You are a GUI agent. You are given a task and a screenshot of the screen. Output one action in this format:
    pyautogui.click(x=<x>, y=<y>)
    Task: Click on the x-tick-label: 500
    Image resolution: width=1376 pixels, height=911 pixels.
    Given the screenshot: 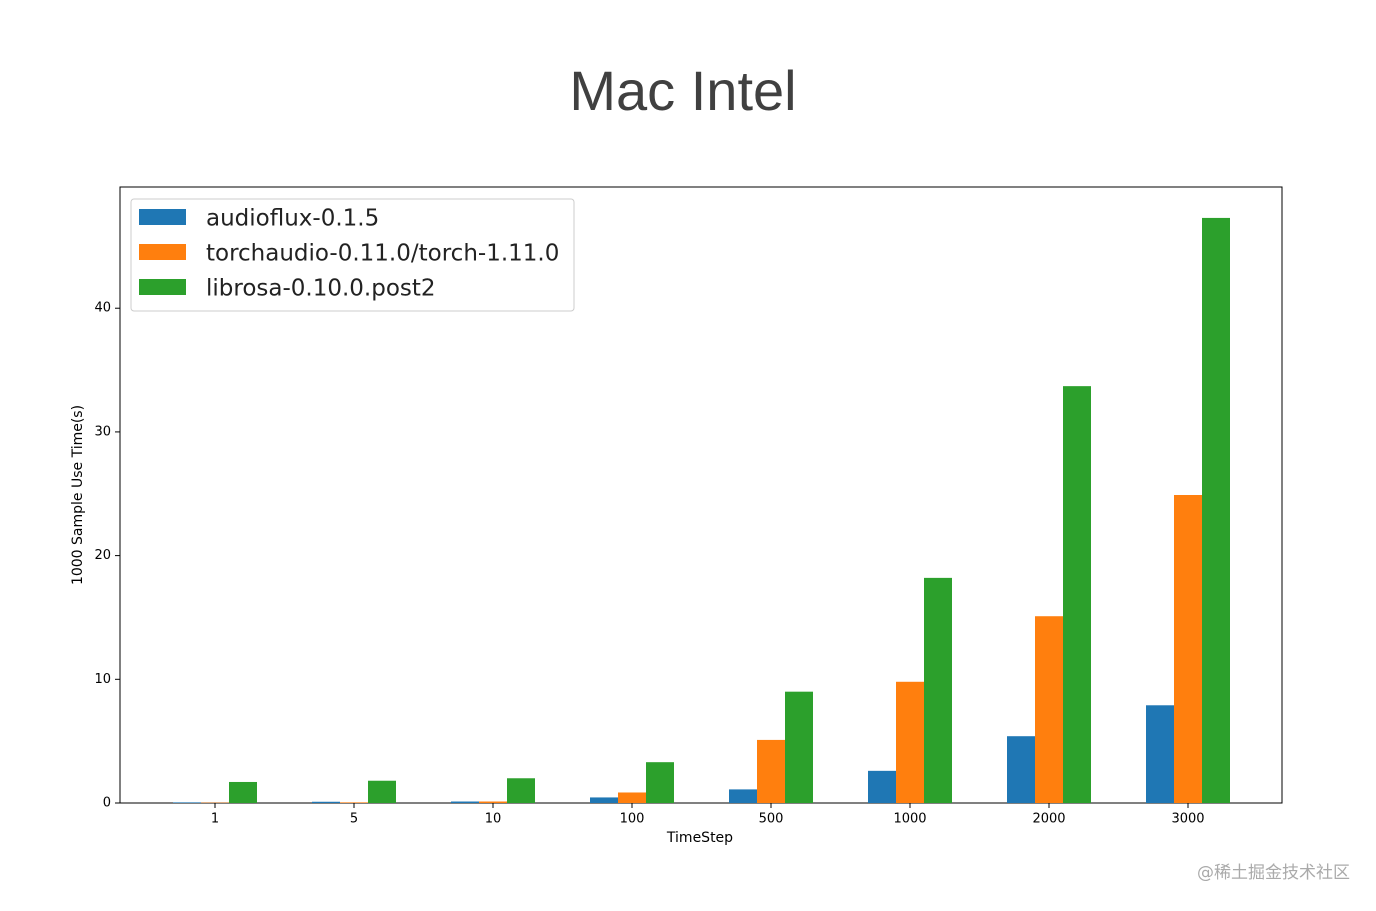 What is the action you would take?
    pyautogui.click(x=771, y=819)
    